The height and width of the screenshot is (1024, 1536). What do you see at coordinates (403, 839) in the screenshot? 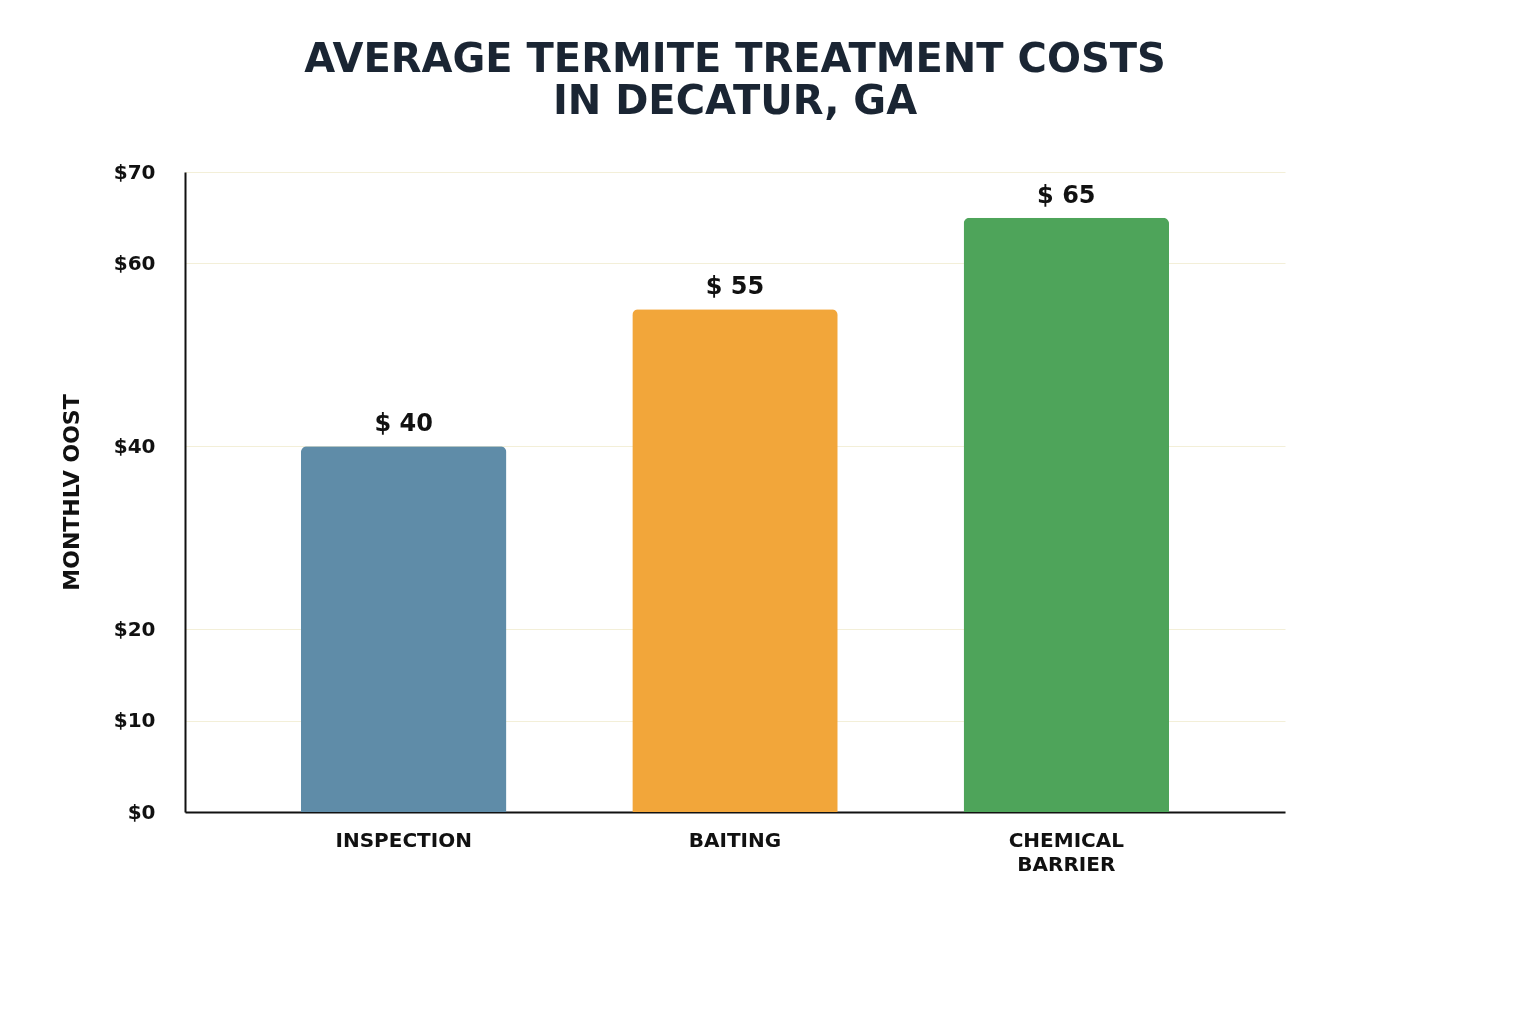
I see `x-tick-label: INSPECTION` at bounding box center [403, 839].